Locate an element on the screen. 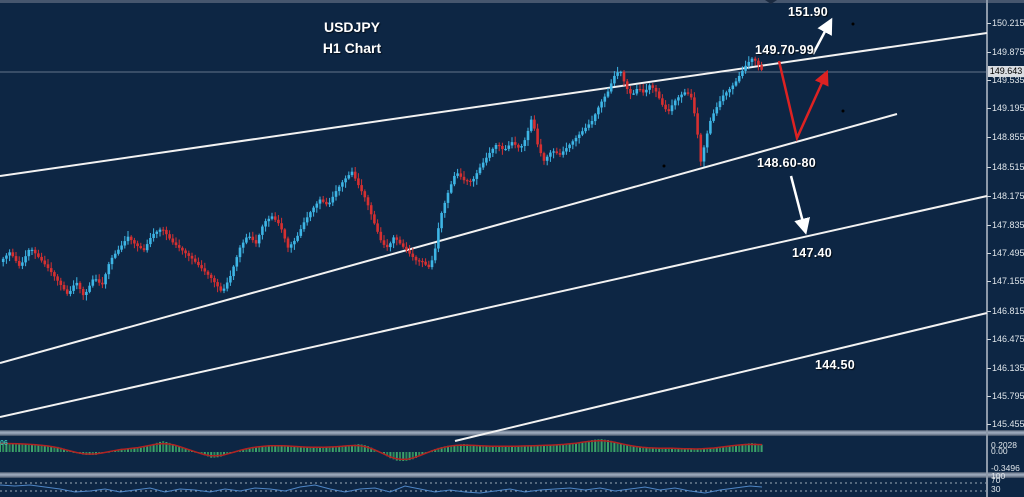 This screenshot has height=497, width=1024. rsi-axis-label: 100 is located at coordinates (998, 476).